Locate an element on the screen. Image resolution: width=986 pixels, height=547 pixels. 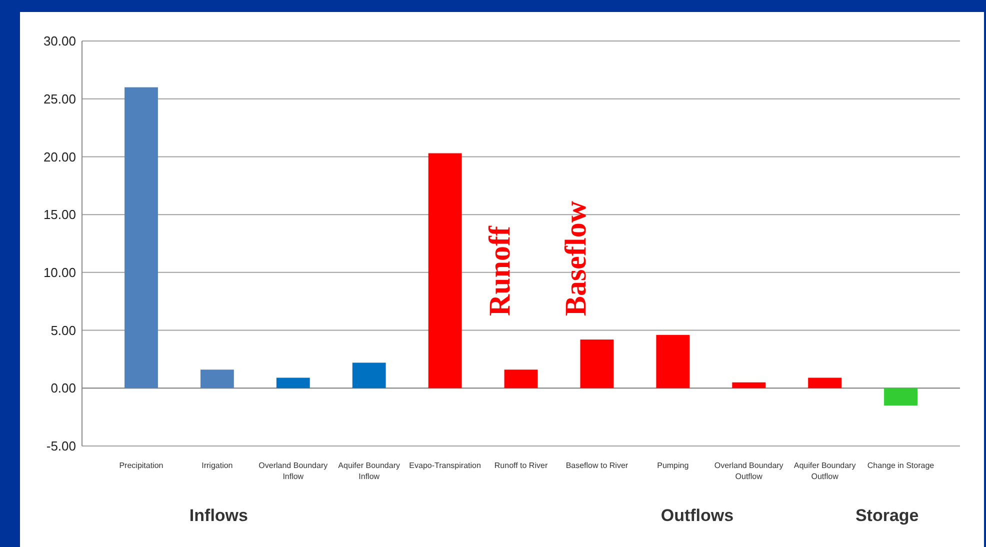
y-tick-label: 10.00 is located at coordinates (59, 272).